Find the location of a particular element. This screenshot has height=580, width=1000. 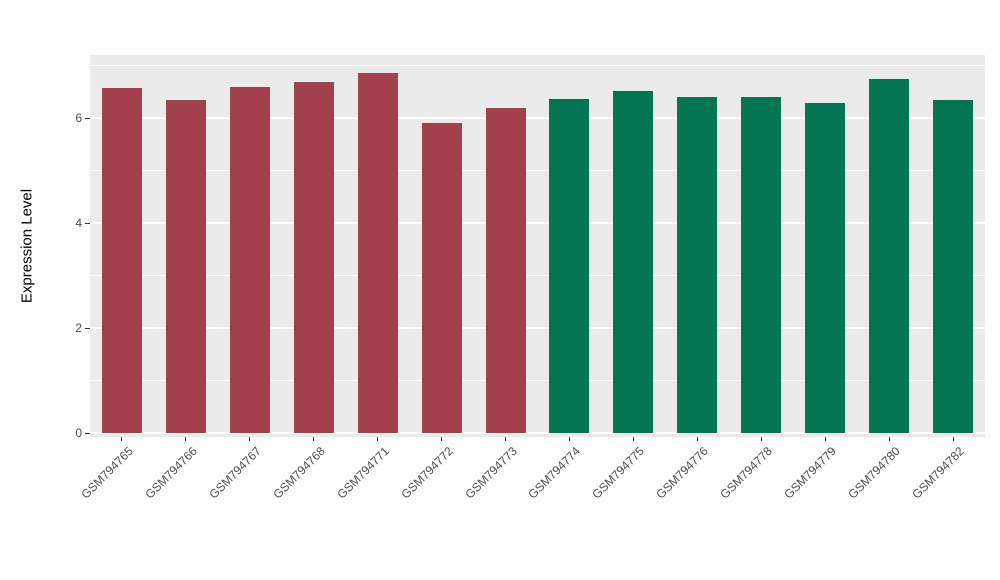

x-tick-label: GSM794768 is located at coordinates (299, 473).